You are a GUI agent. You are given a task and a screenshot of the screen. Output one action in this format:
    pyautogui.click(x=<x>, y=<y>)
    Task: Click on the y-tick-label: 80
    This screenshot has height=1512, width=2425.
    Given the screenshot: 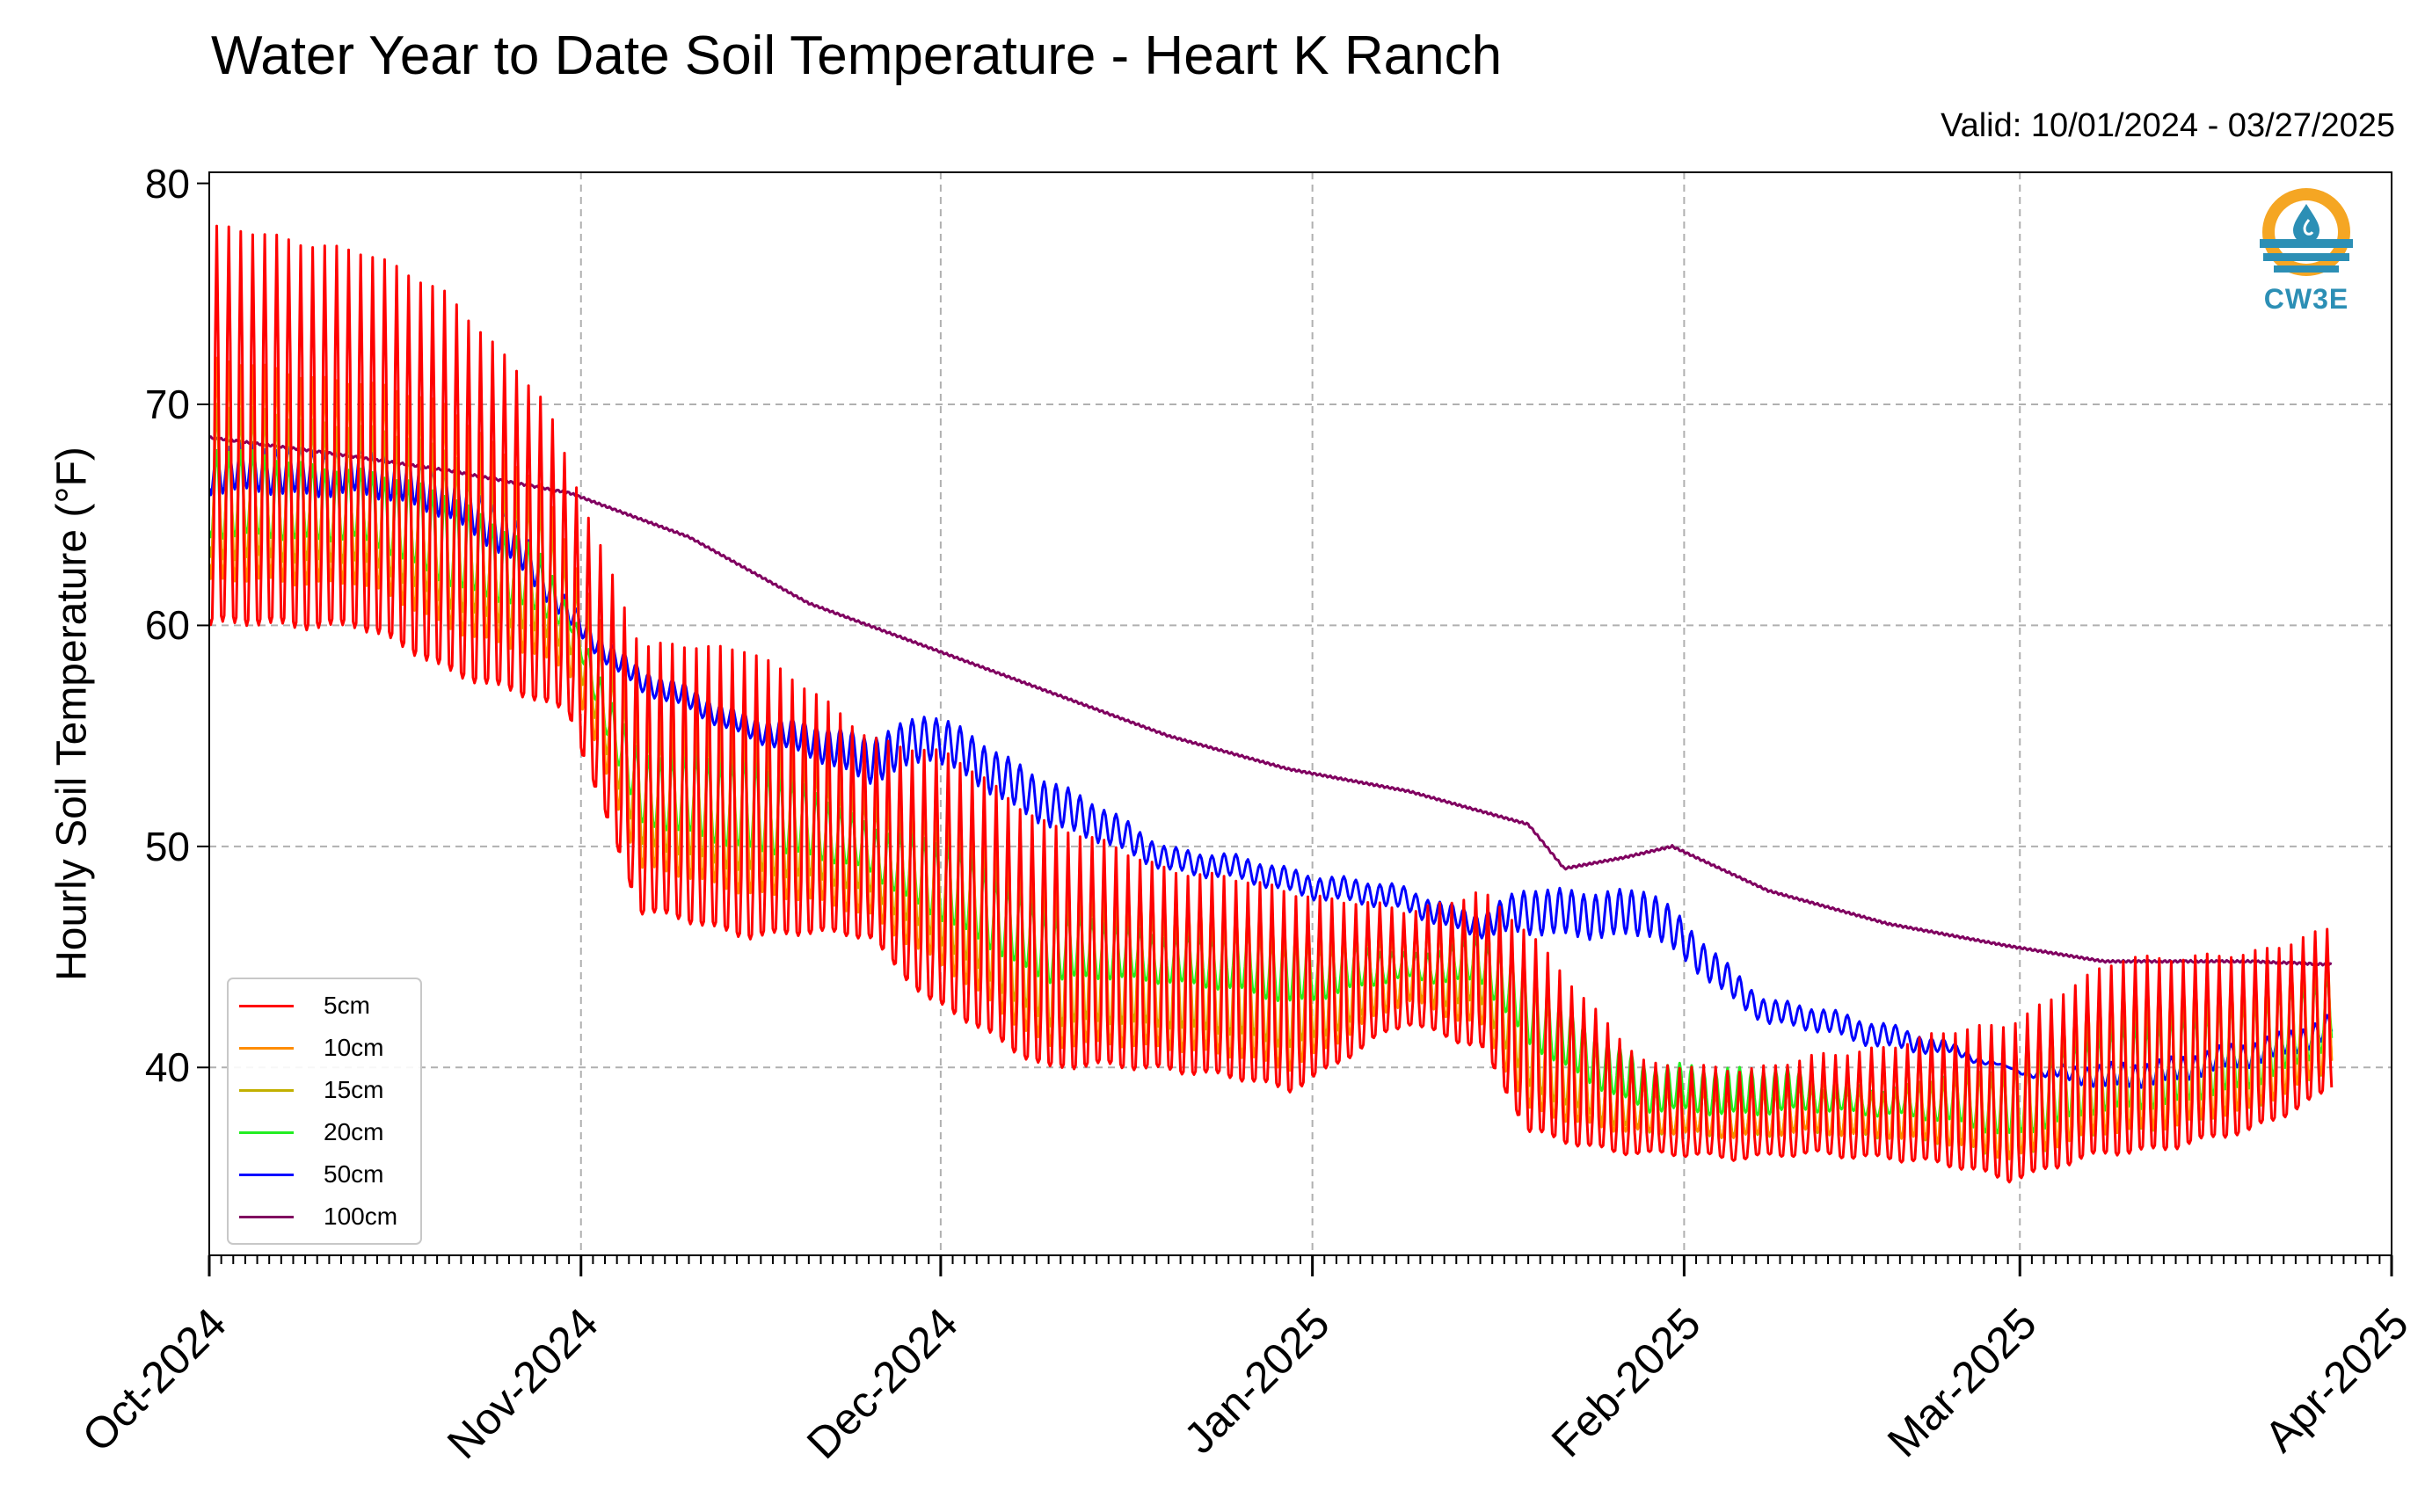 What is the action you would take?
    pyautogui.click(x=167, y=184)
    